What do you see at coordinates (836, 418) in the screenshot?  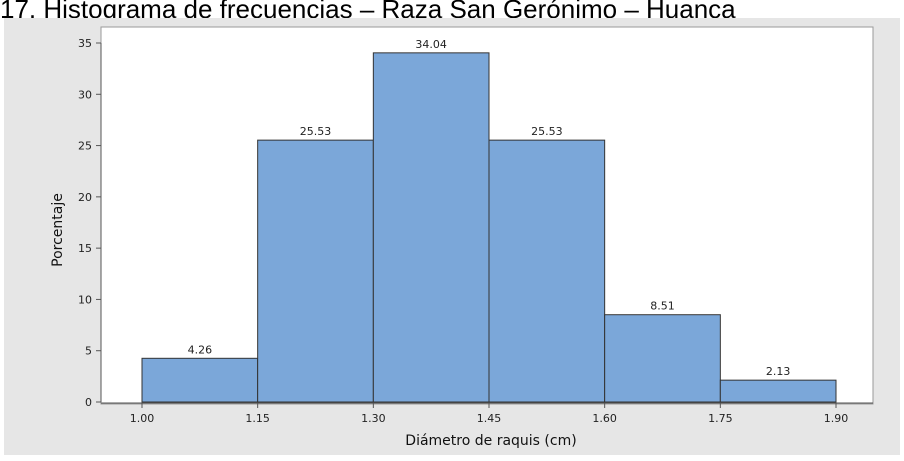 I see `x-tick-label: 1.90` at bounding box center [836, 418].